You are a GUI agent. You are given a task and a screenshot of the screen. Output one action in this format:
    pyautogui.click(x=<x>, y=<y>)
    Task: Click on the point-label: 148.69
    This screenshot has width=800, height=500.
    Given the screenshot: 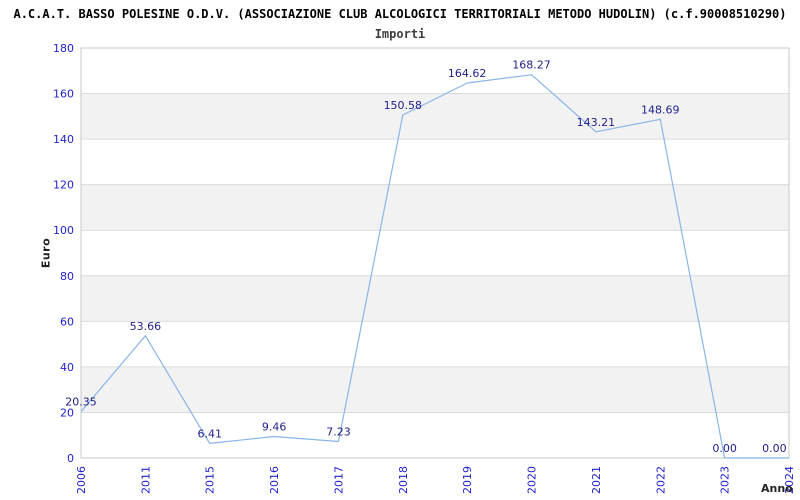 What is the action you would take?
    pyautogui.click(x=660, y=109)
    